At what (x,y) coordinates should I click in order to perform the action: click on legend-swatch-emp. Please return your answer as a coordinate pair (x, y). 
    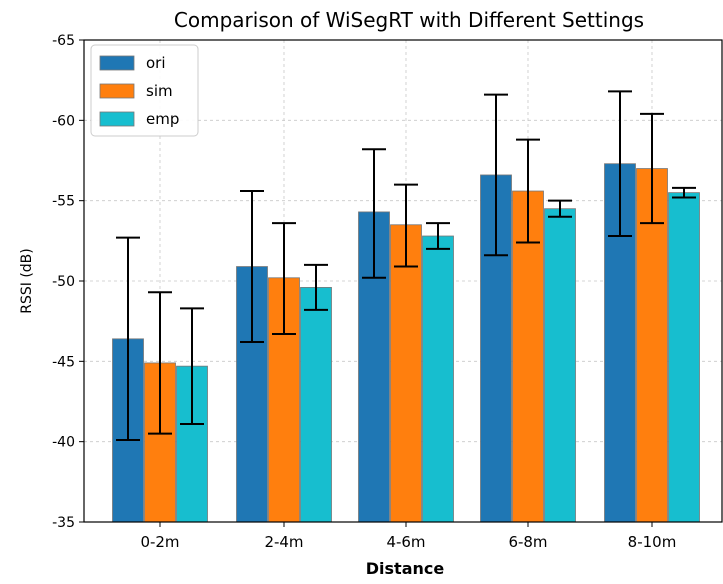
    Looking at the image, I should click on (117, 119).